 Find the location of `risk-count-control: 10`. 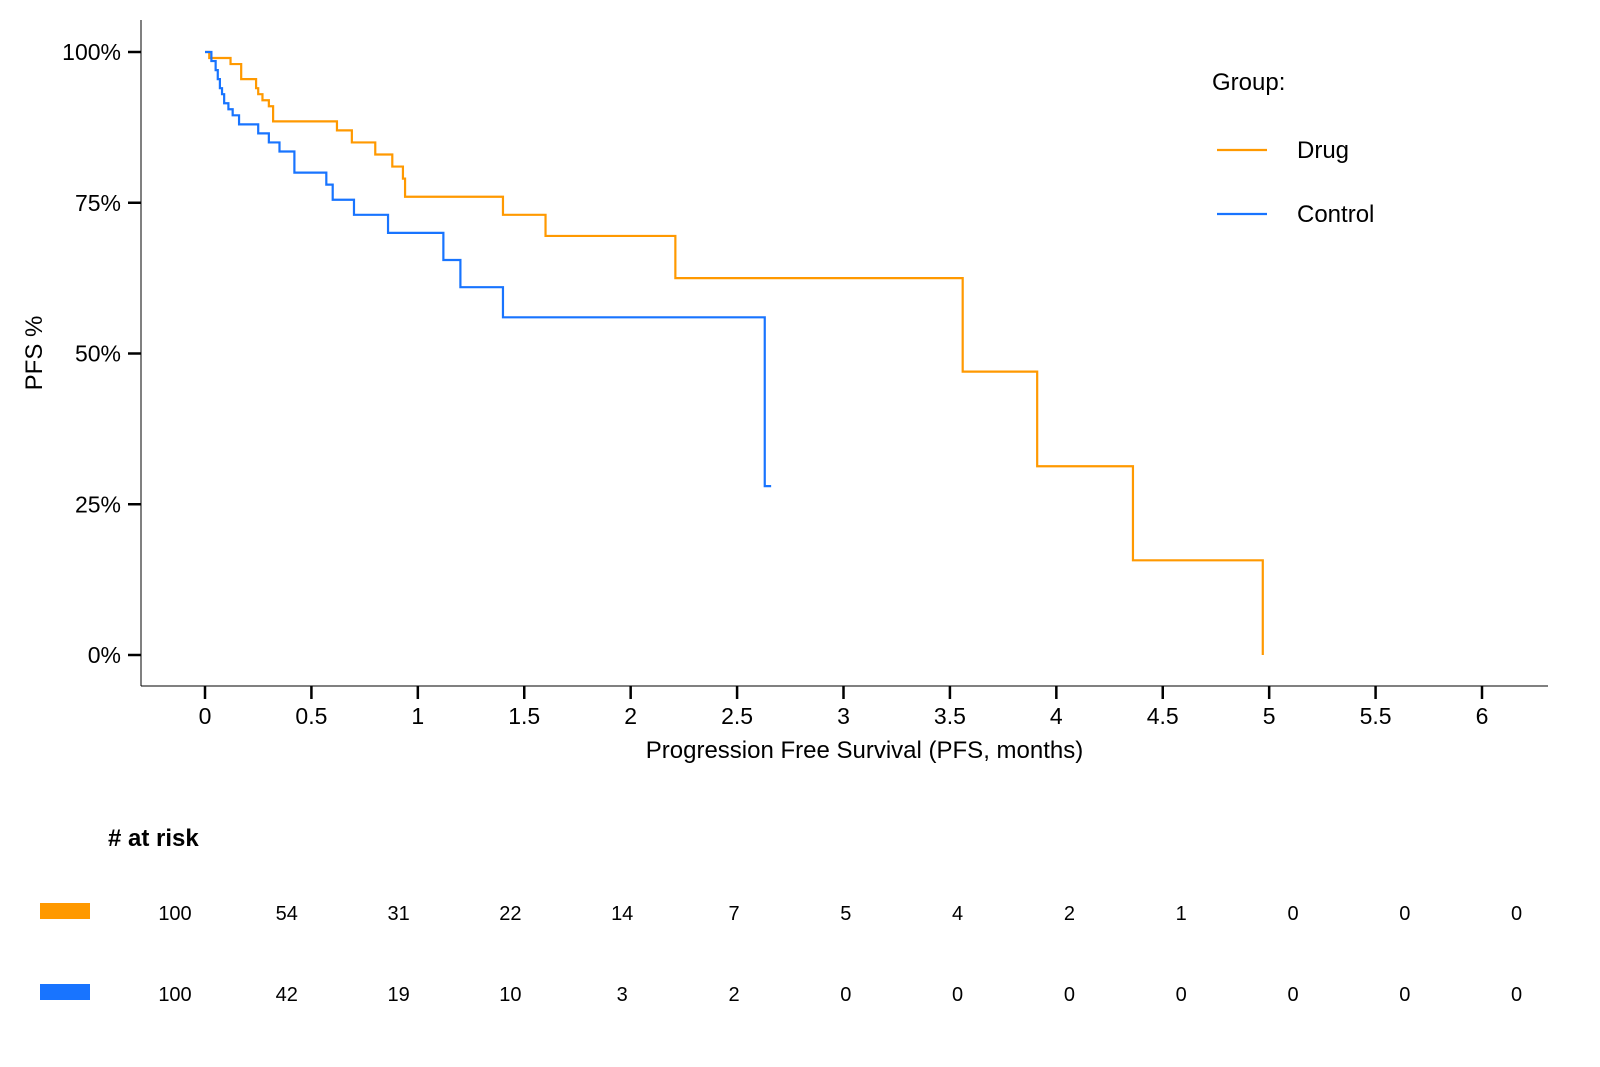

risk-count-control: 10 is located at coordinates (510, 995).